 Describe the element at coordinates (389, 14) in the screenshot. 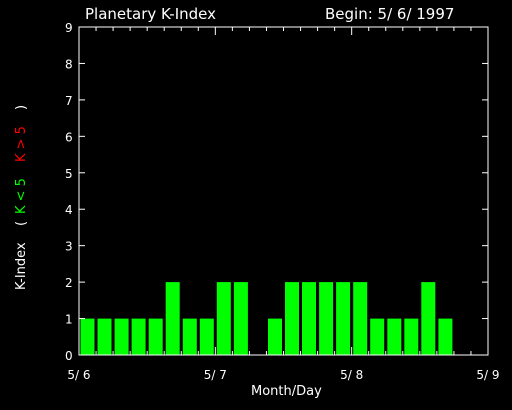

I see `begin-date-label: Begin: 5/ 6/ 1997` at that location.